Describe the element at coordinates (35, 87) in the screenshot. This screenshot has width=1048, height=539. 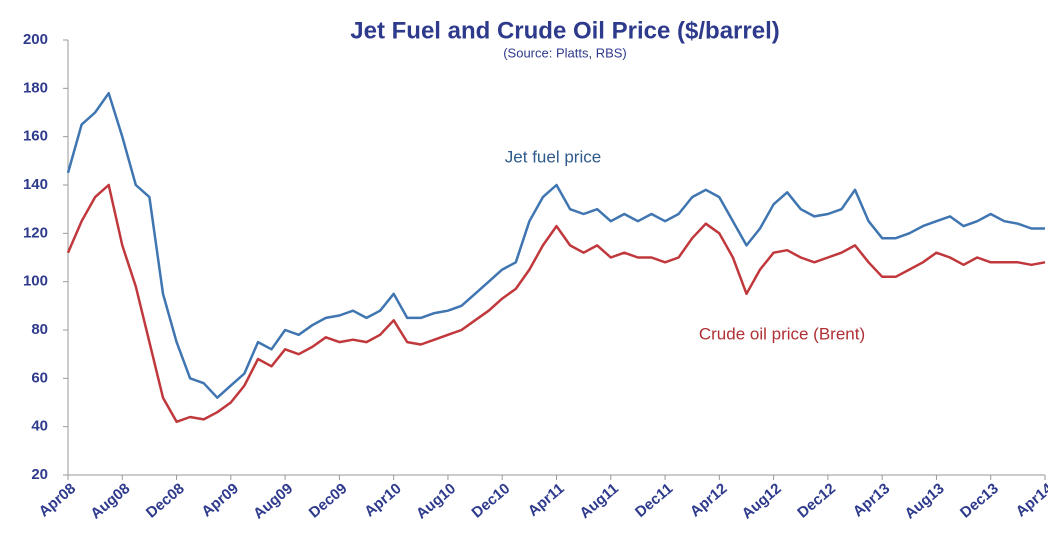
I see `y-tick-label: 180` at that location.